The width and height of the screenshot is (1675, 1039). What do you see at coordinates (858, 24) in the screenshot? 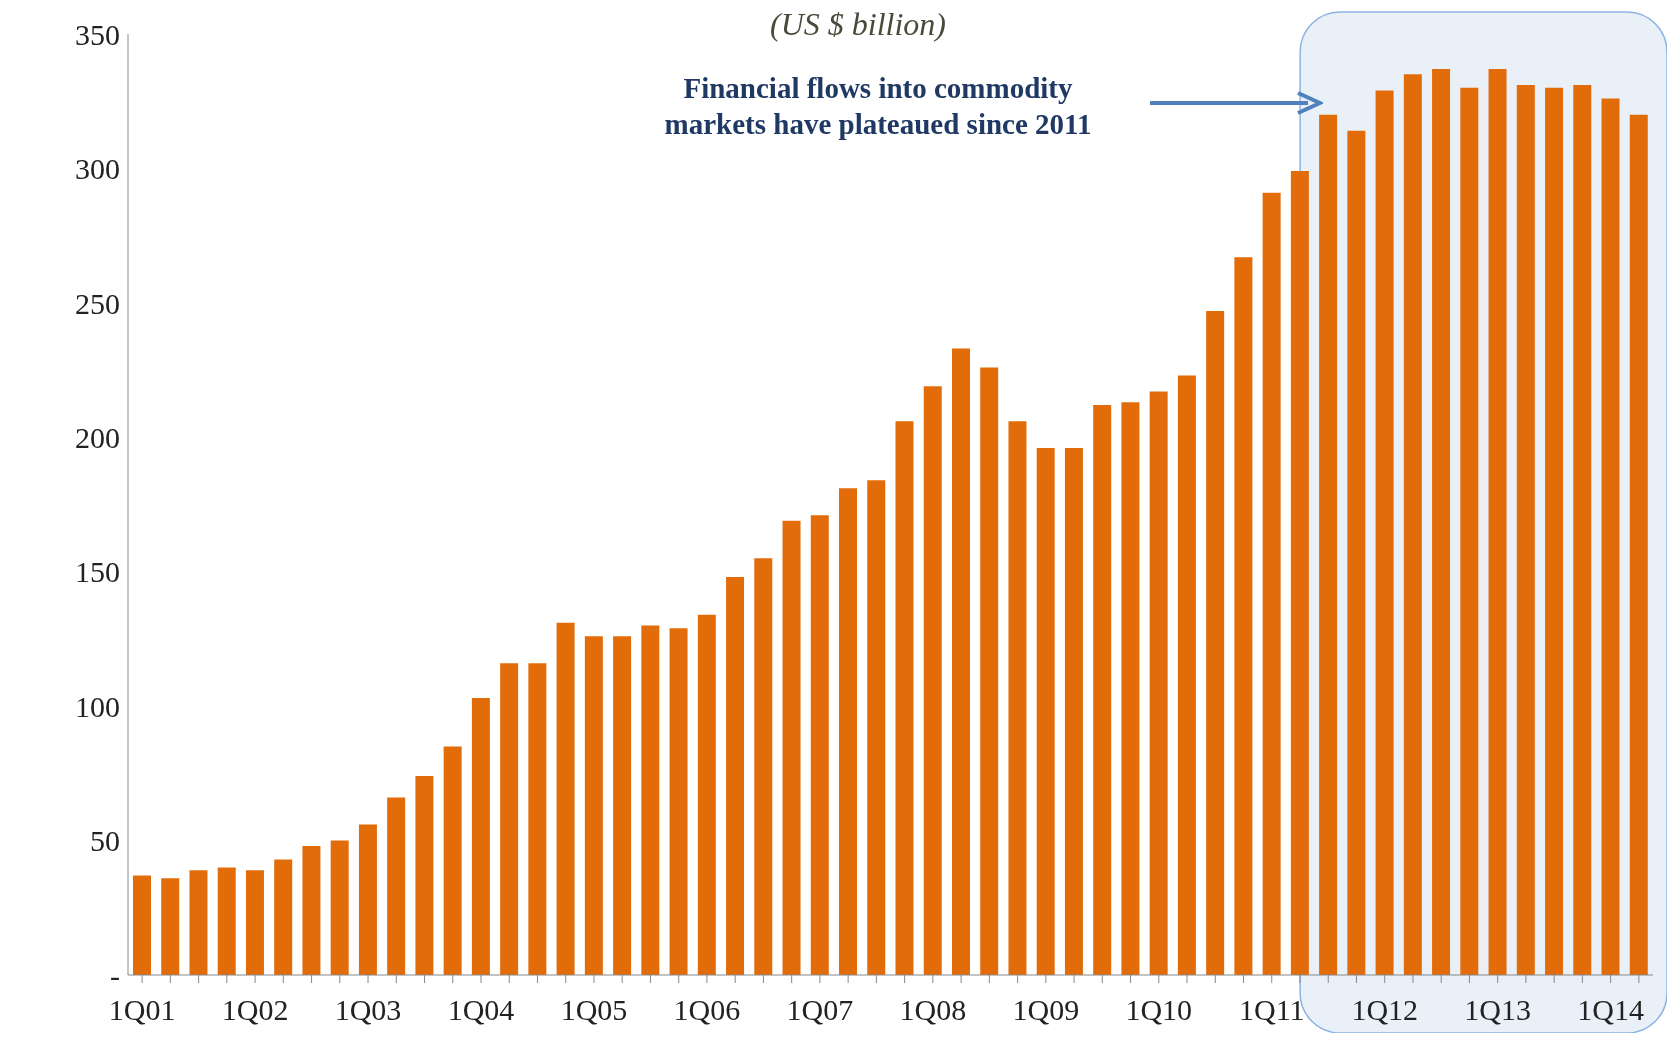
I see `chart-subtitle: (US $ billion)` at bounding box center [858, 24].